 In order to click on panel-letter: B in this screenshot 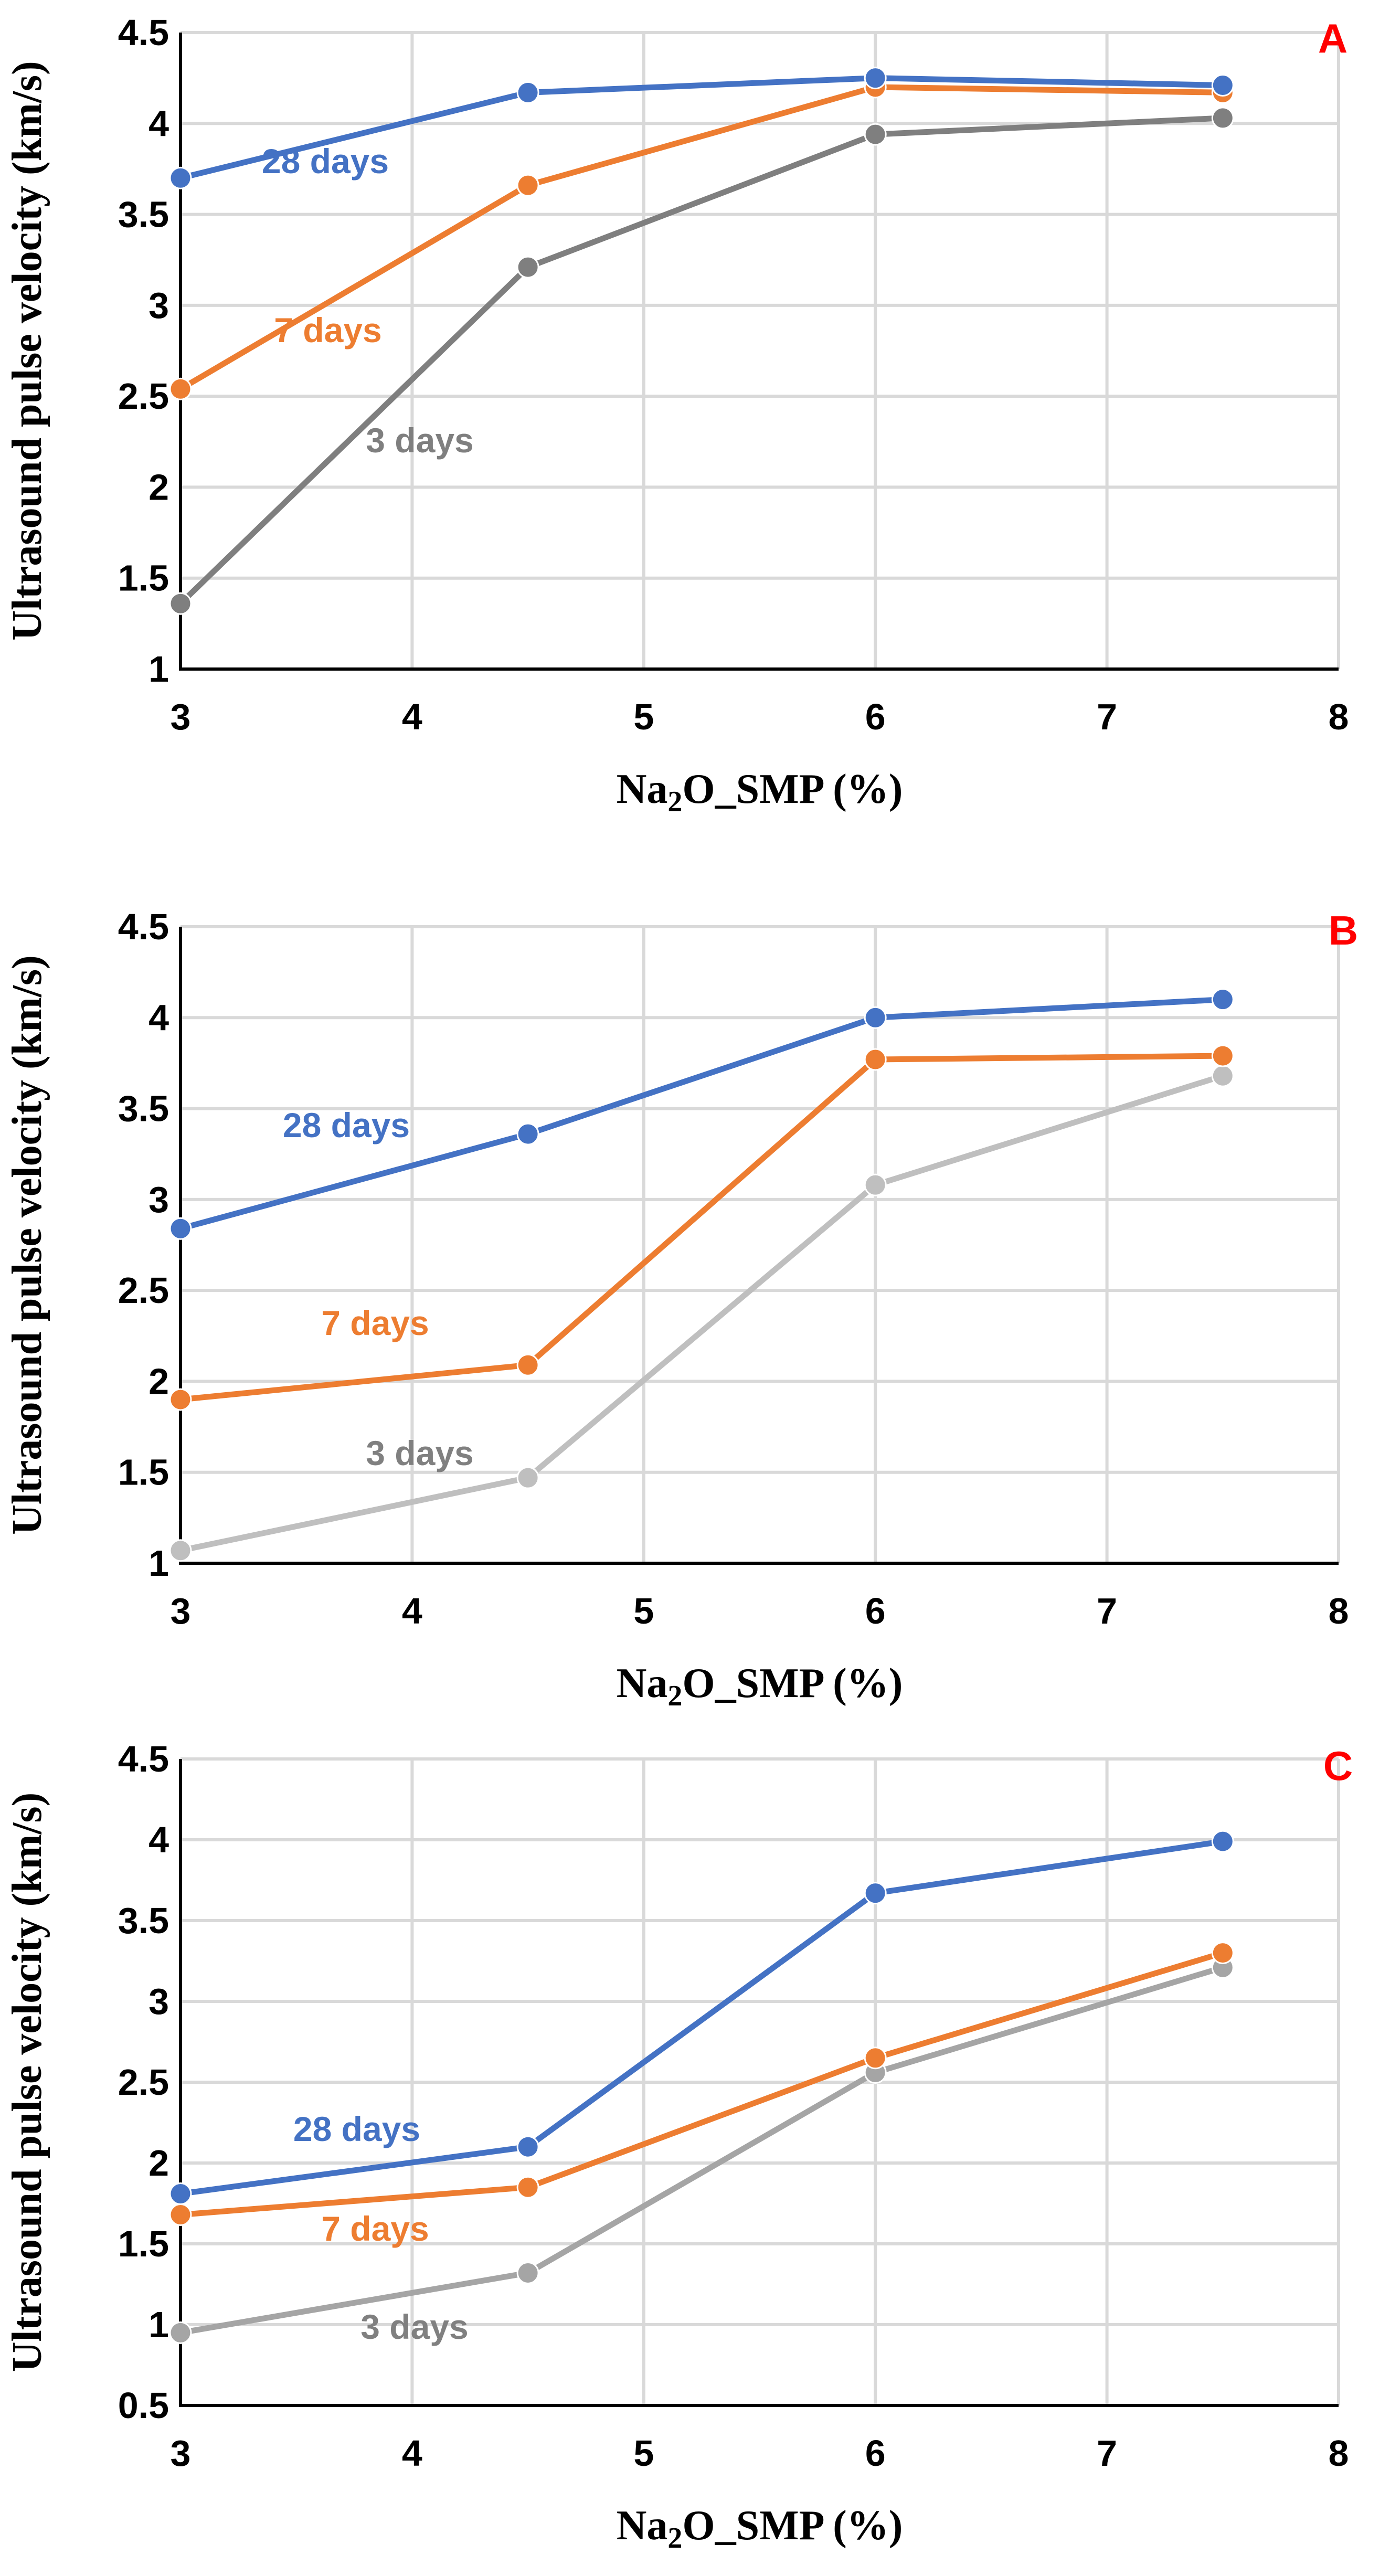, I will do `click(1343, 930)`.